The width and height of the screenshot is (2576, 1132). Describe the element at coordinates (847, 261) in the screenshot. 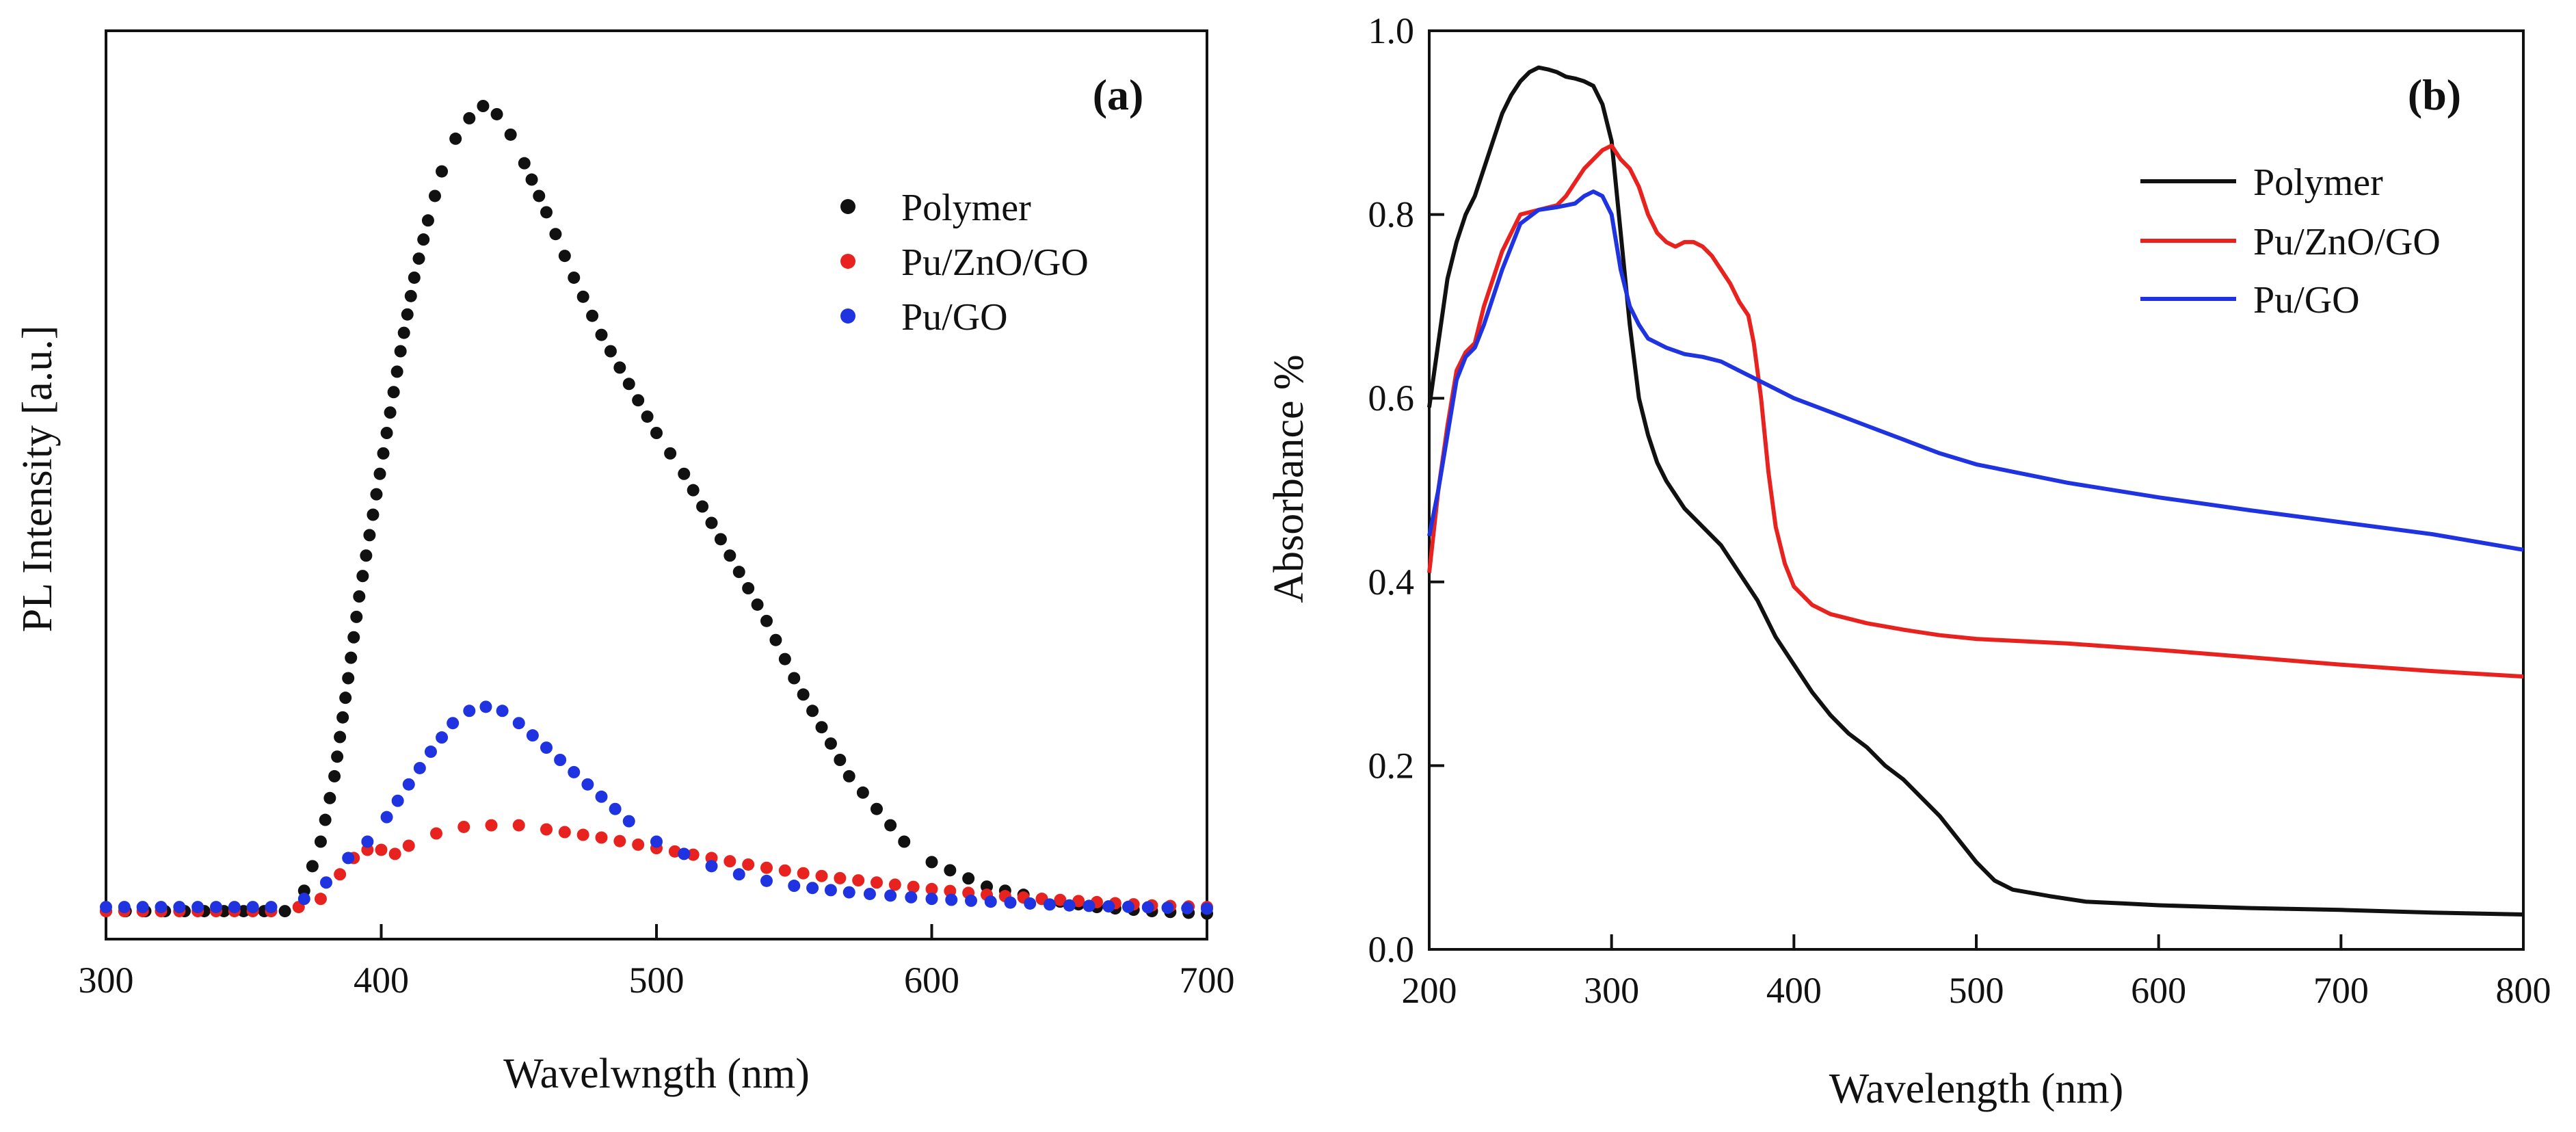

I see `panel-a-legend-marker-pu-zno-go` at that location.